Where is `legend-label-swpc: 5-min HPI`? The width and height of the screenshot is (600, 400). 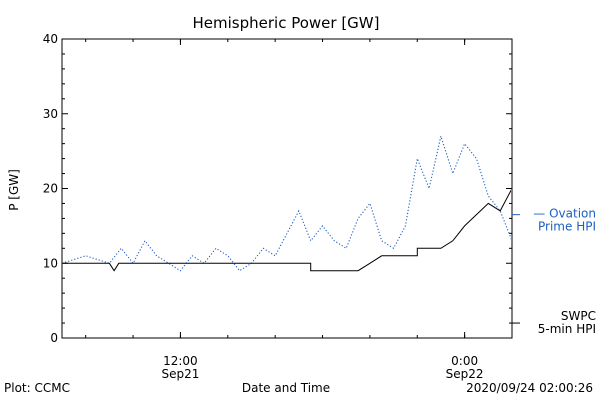
legend-label-swpc: 5-min HPI is located at coordinates (567, 329).